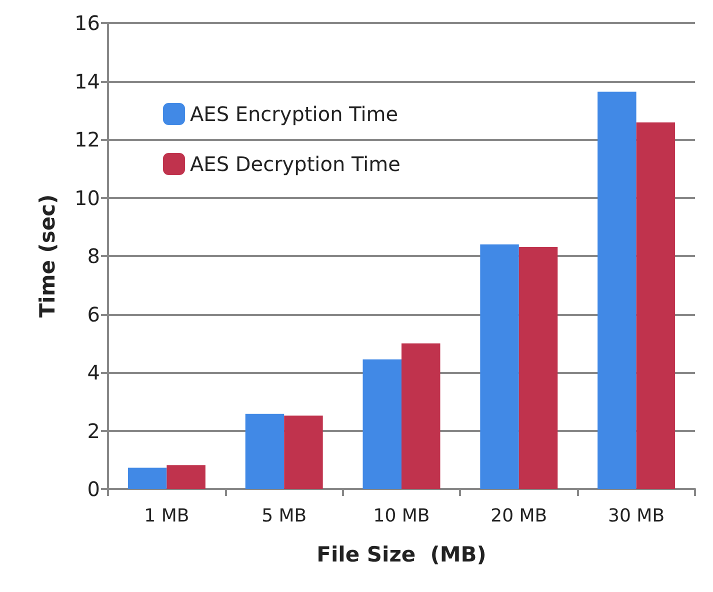 This screenshot has height=592, width=713. What do you see at coordinates (93, 489) in the screenshot?
I see `y-tick-label: 0` at bounding box center [93, 489].